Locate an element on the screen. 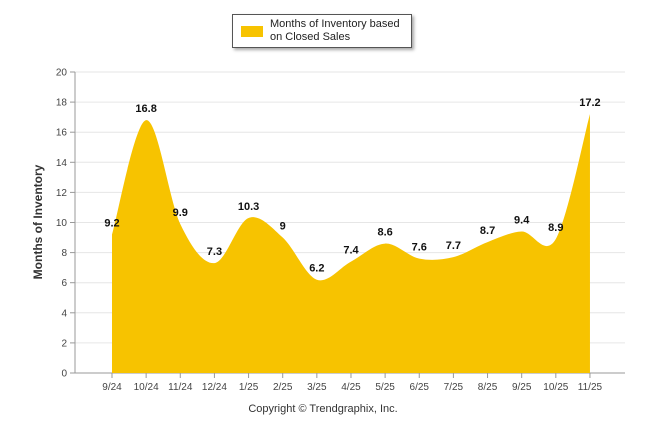 This screenshot has height=434, width=646. x-tick-label: 8/25 is located at coordinates (488, 387).